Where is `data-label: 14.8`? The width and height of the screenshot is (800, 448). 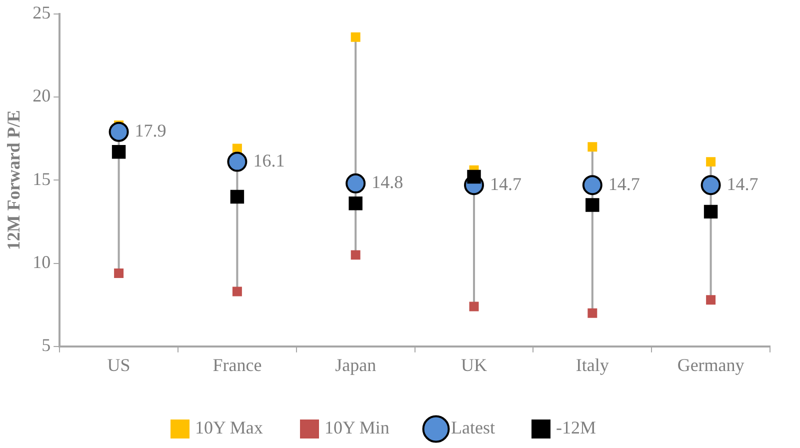
data-label: 14.8 is located at coordinates (388, 182).